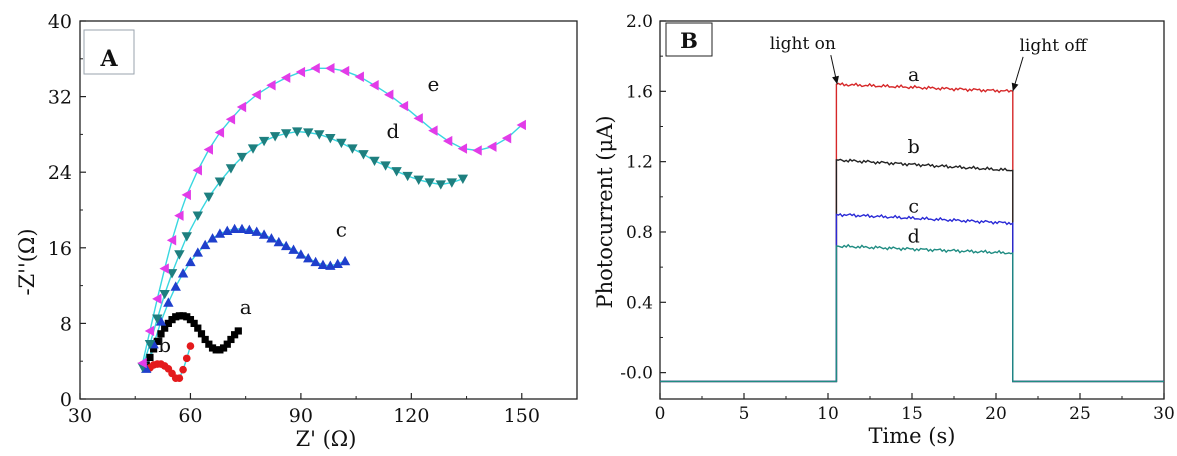 The height and width of the screenshot is (456, 1177). I want to click on panel-label-b: B, so click(689, 40).